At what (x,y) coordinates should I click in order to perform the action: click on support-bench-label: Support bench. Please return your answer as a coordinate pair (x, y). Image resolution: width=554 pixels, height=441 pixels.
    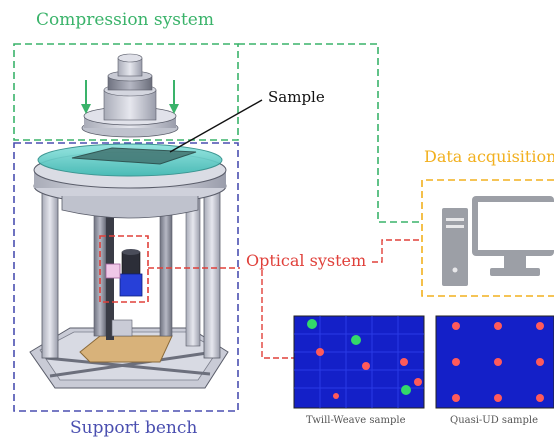
    Looking at the image, I should click on (134, 428).